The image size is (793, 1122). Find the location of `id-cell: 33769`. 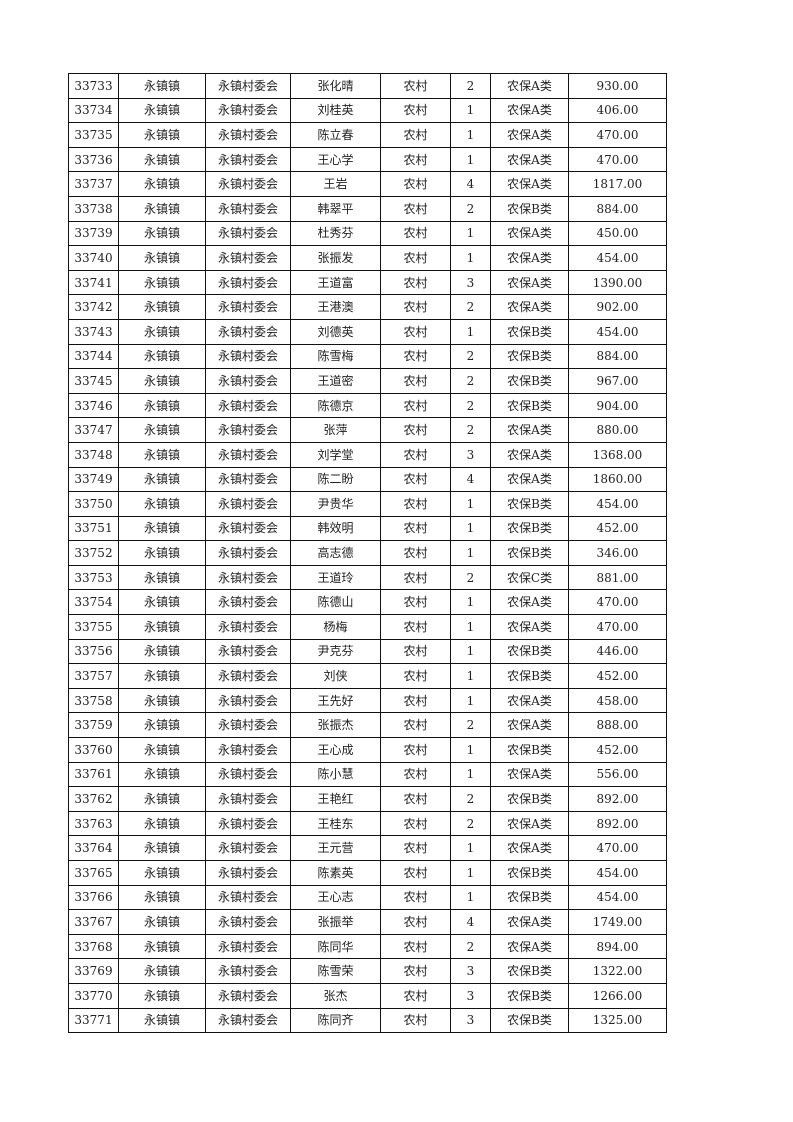

id-cell: 33769 is located at coordinates (93, 971).